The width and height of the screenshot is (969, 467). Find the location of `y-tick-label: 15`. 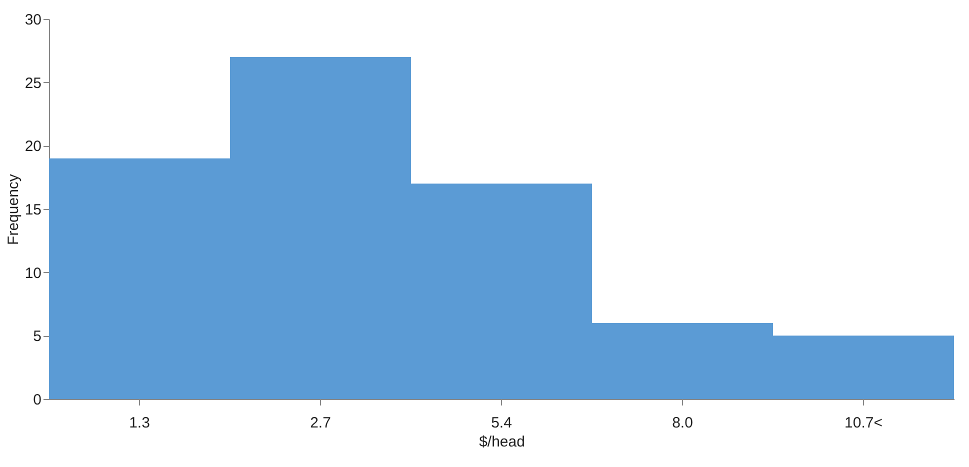

y-tick-label: 15 is located at coordinates (33, 210).